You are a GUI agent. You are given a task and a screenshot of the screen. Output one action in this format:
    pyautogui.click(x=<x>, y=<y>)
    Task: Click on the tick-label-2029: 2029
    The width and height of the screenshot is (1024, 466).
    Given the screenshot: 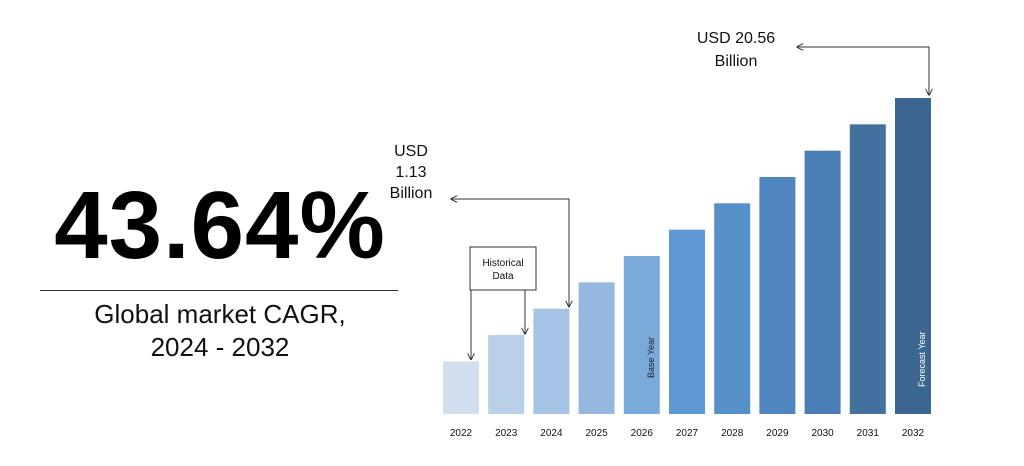 What is the action you would take?
    pyautogui.click(x=777, y=433)
    